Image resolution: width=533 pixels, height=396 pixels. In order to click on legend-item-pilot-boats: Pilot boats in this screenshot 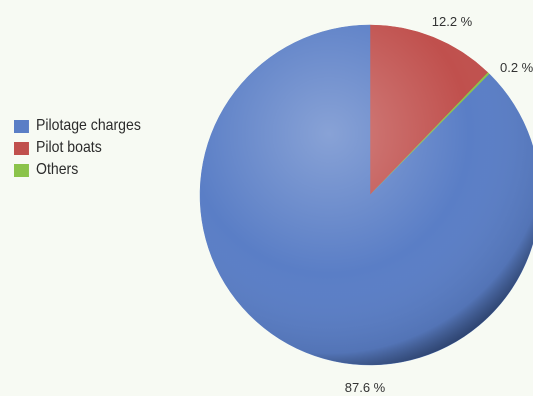, I will do `click(77, 148)`.